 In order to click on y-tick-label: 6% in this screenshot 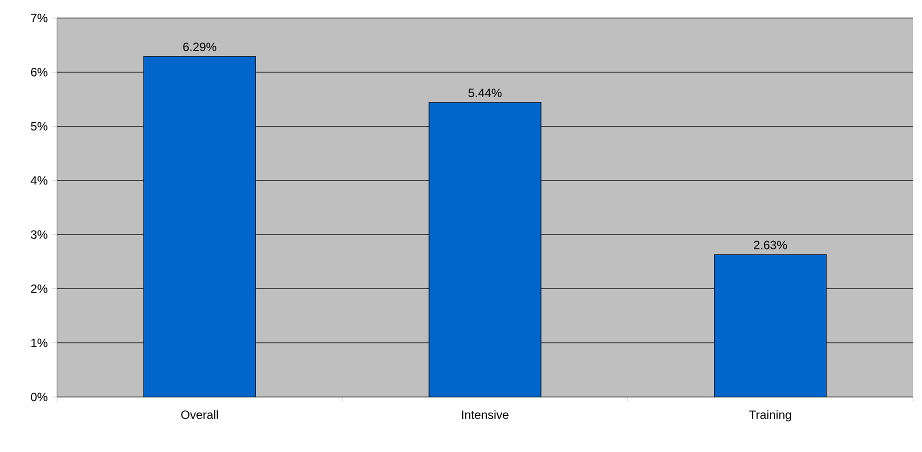, I will do `click(39, 72)`.